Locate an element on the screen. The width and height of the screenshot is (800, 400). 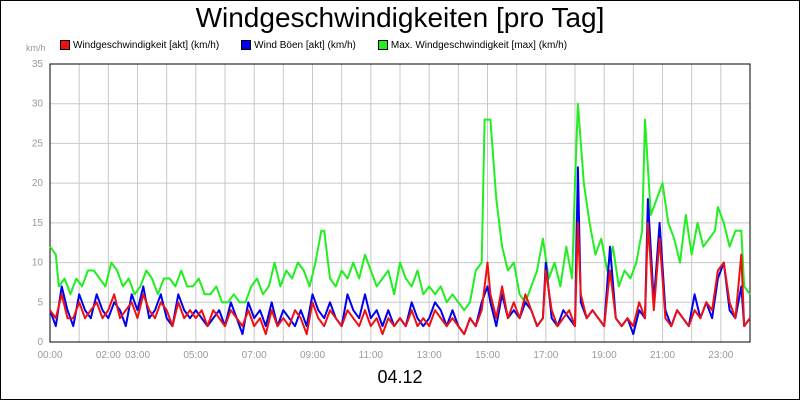
y-axis-unit-label: km/h is located at coordinates (36, 48).